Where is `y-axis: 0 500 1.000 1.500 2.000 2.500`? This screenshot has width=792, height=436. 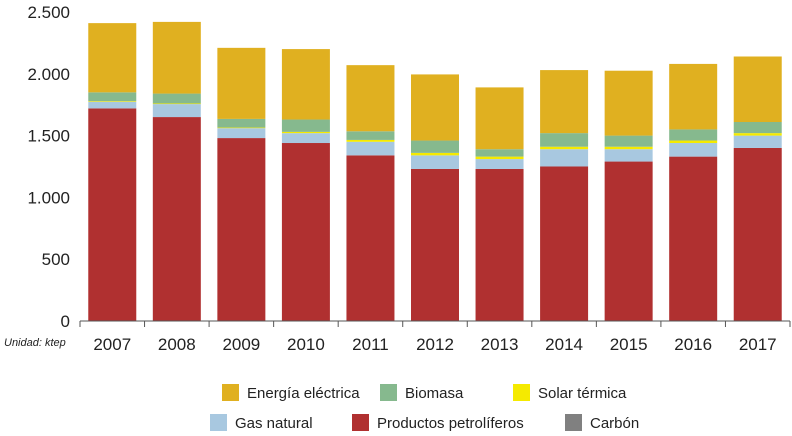
y-axis: 0 500 1.000 1.500 2.000 2.500 is located at coordinates (48, 167).